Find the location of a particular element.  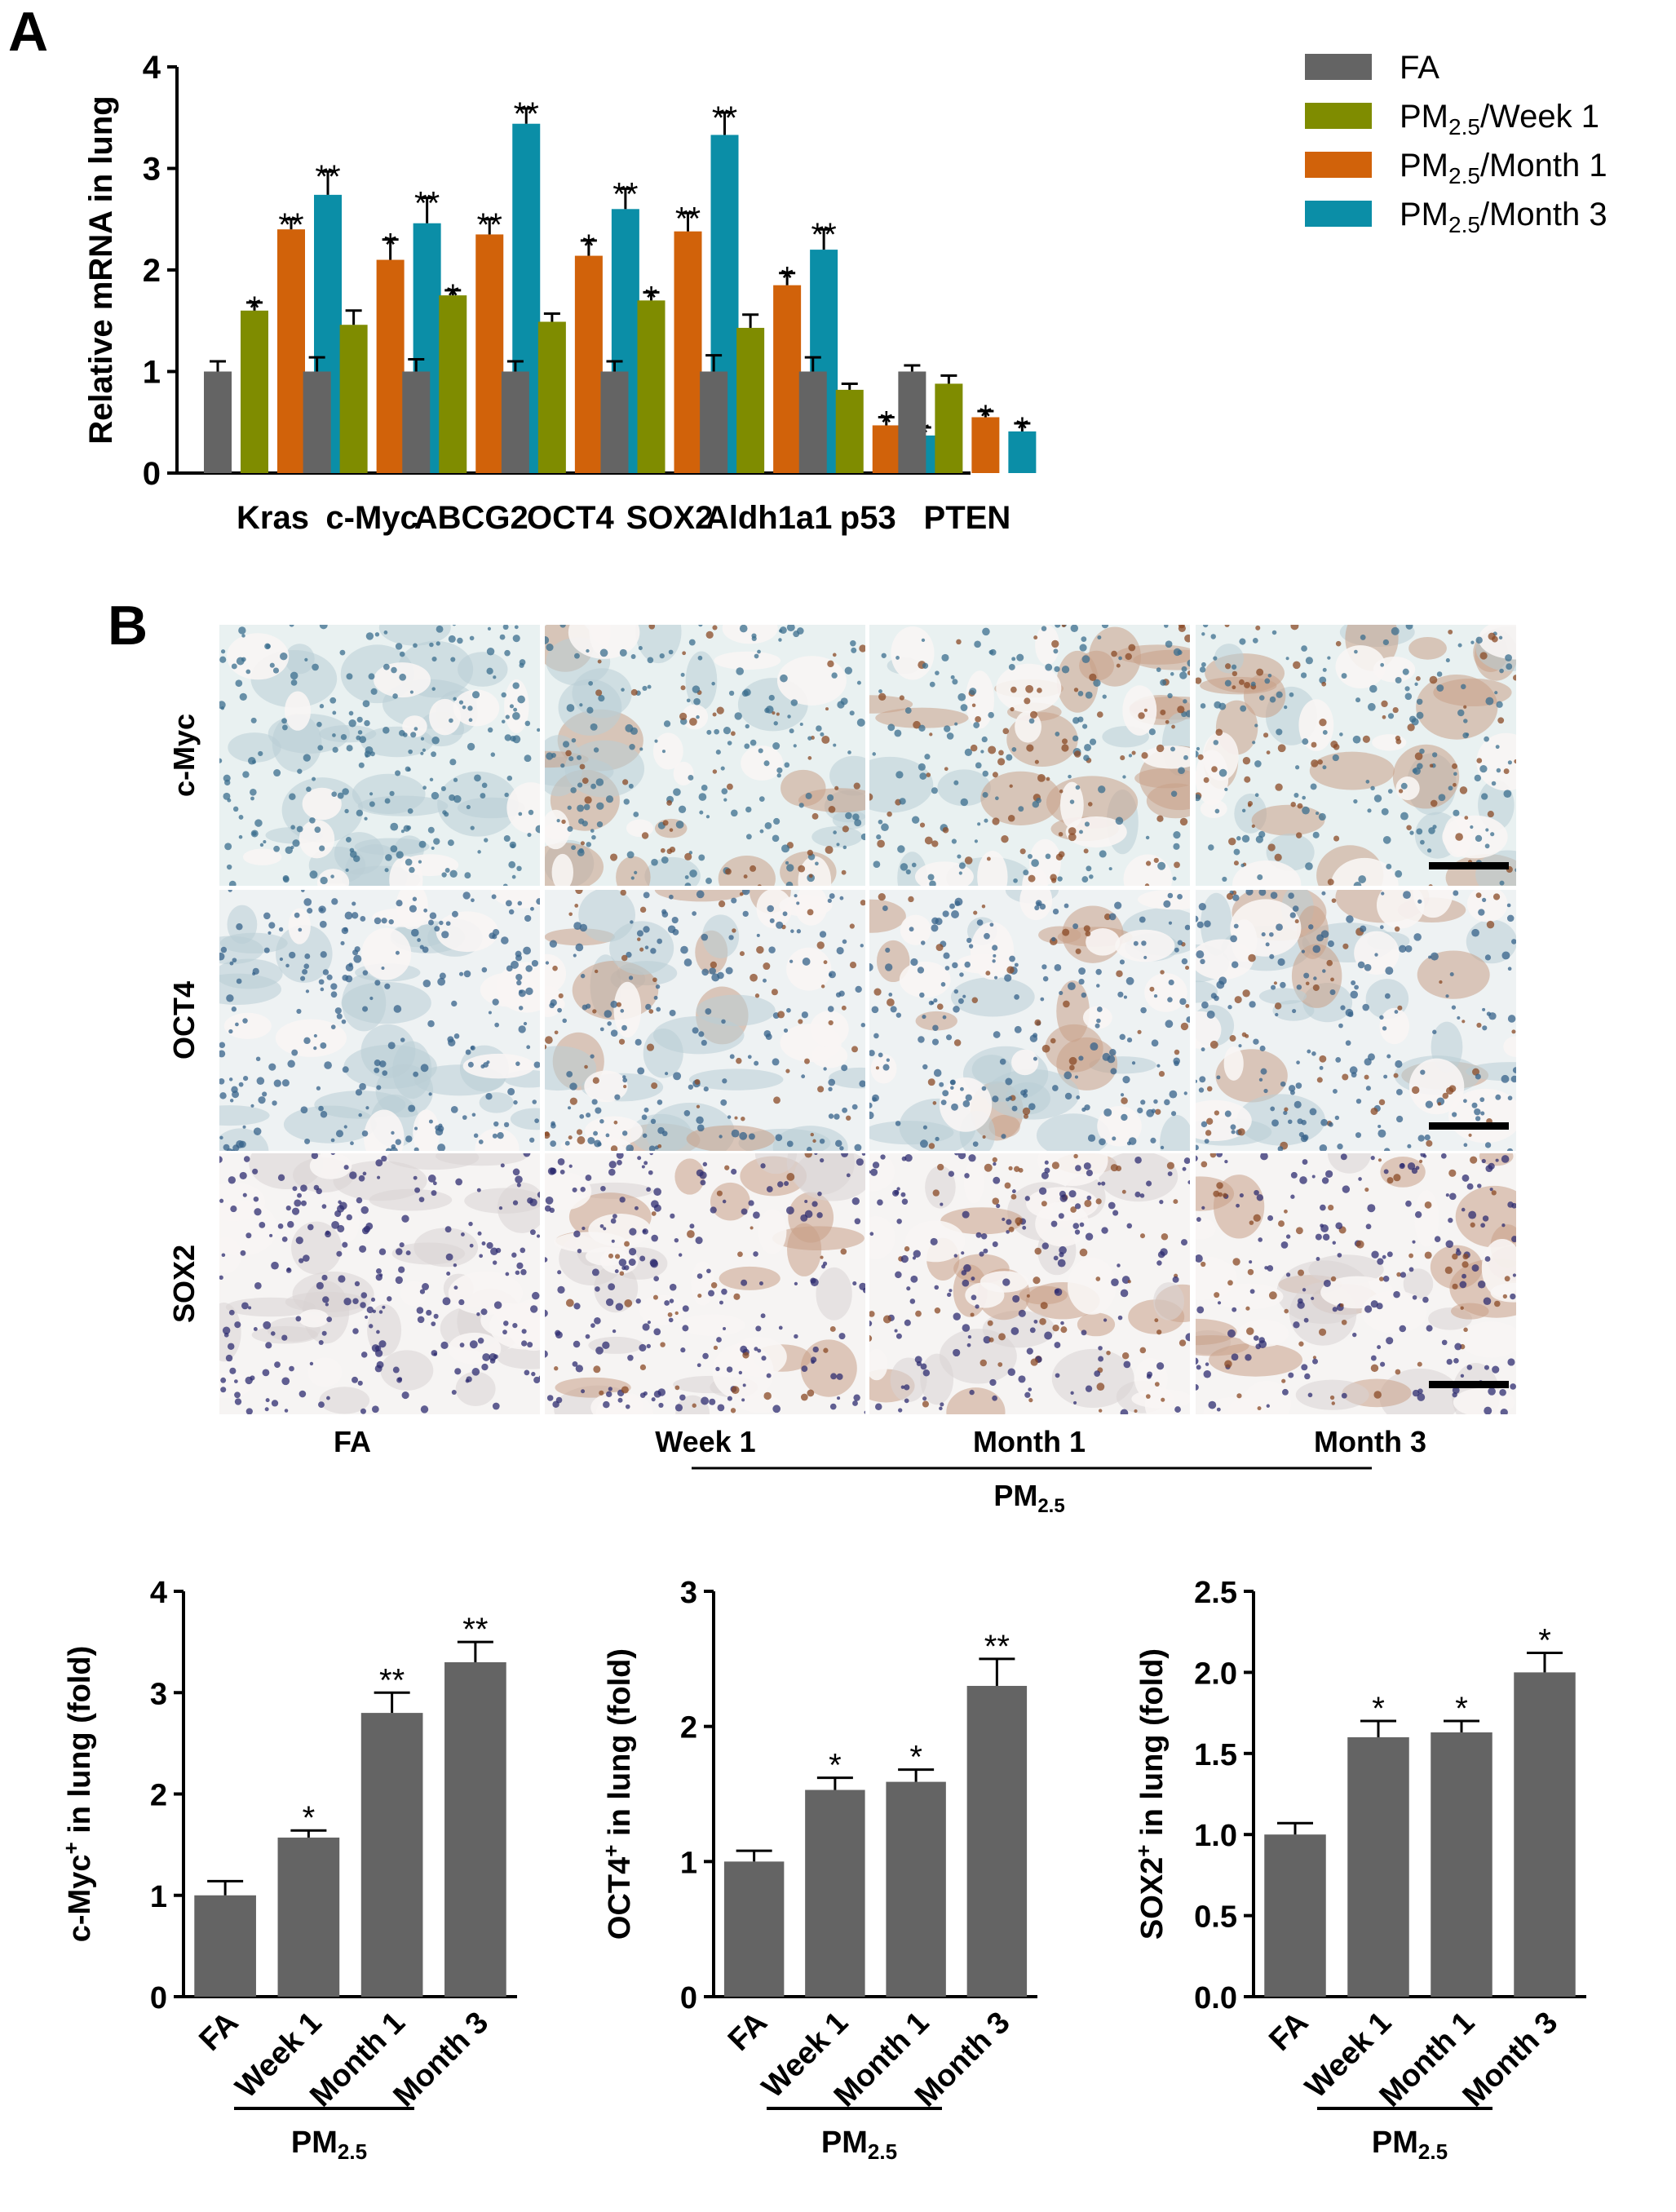

bar-oct4-fa is located at coordinates (515, 422).